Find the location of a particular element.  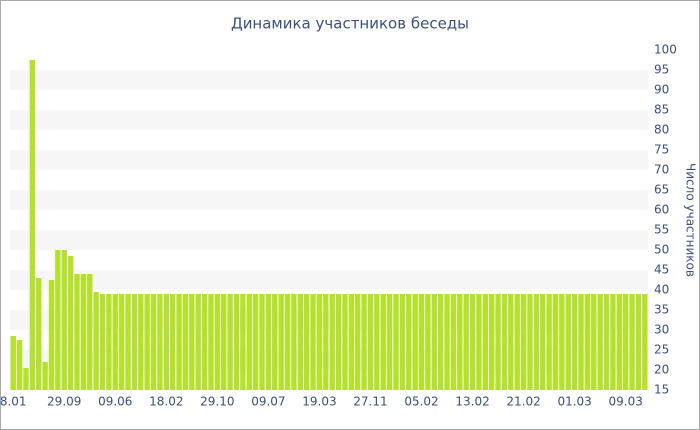

y-tick-label: 35 is located at coordinates (661, 310).